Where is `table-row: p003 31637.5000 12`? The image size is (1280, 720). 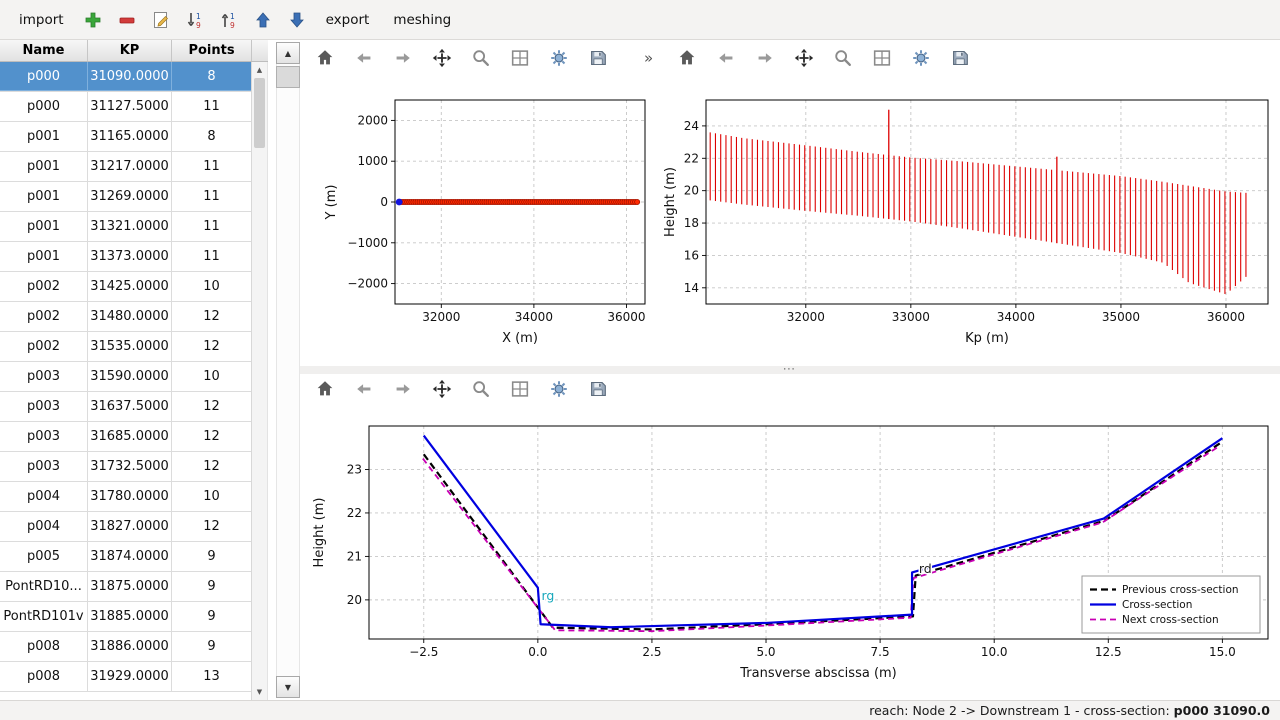 table-row: p003 31637.5000 12 is located at coordinates (126, 407).